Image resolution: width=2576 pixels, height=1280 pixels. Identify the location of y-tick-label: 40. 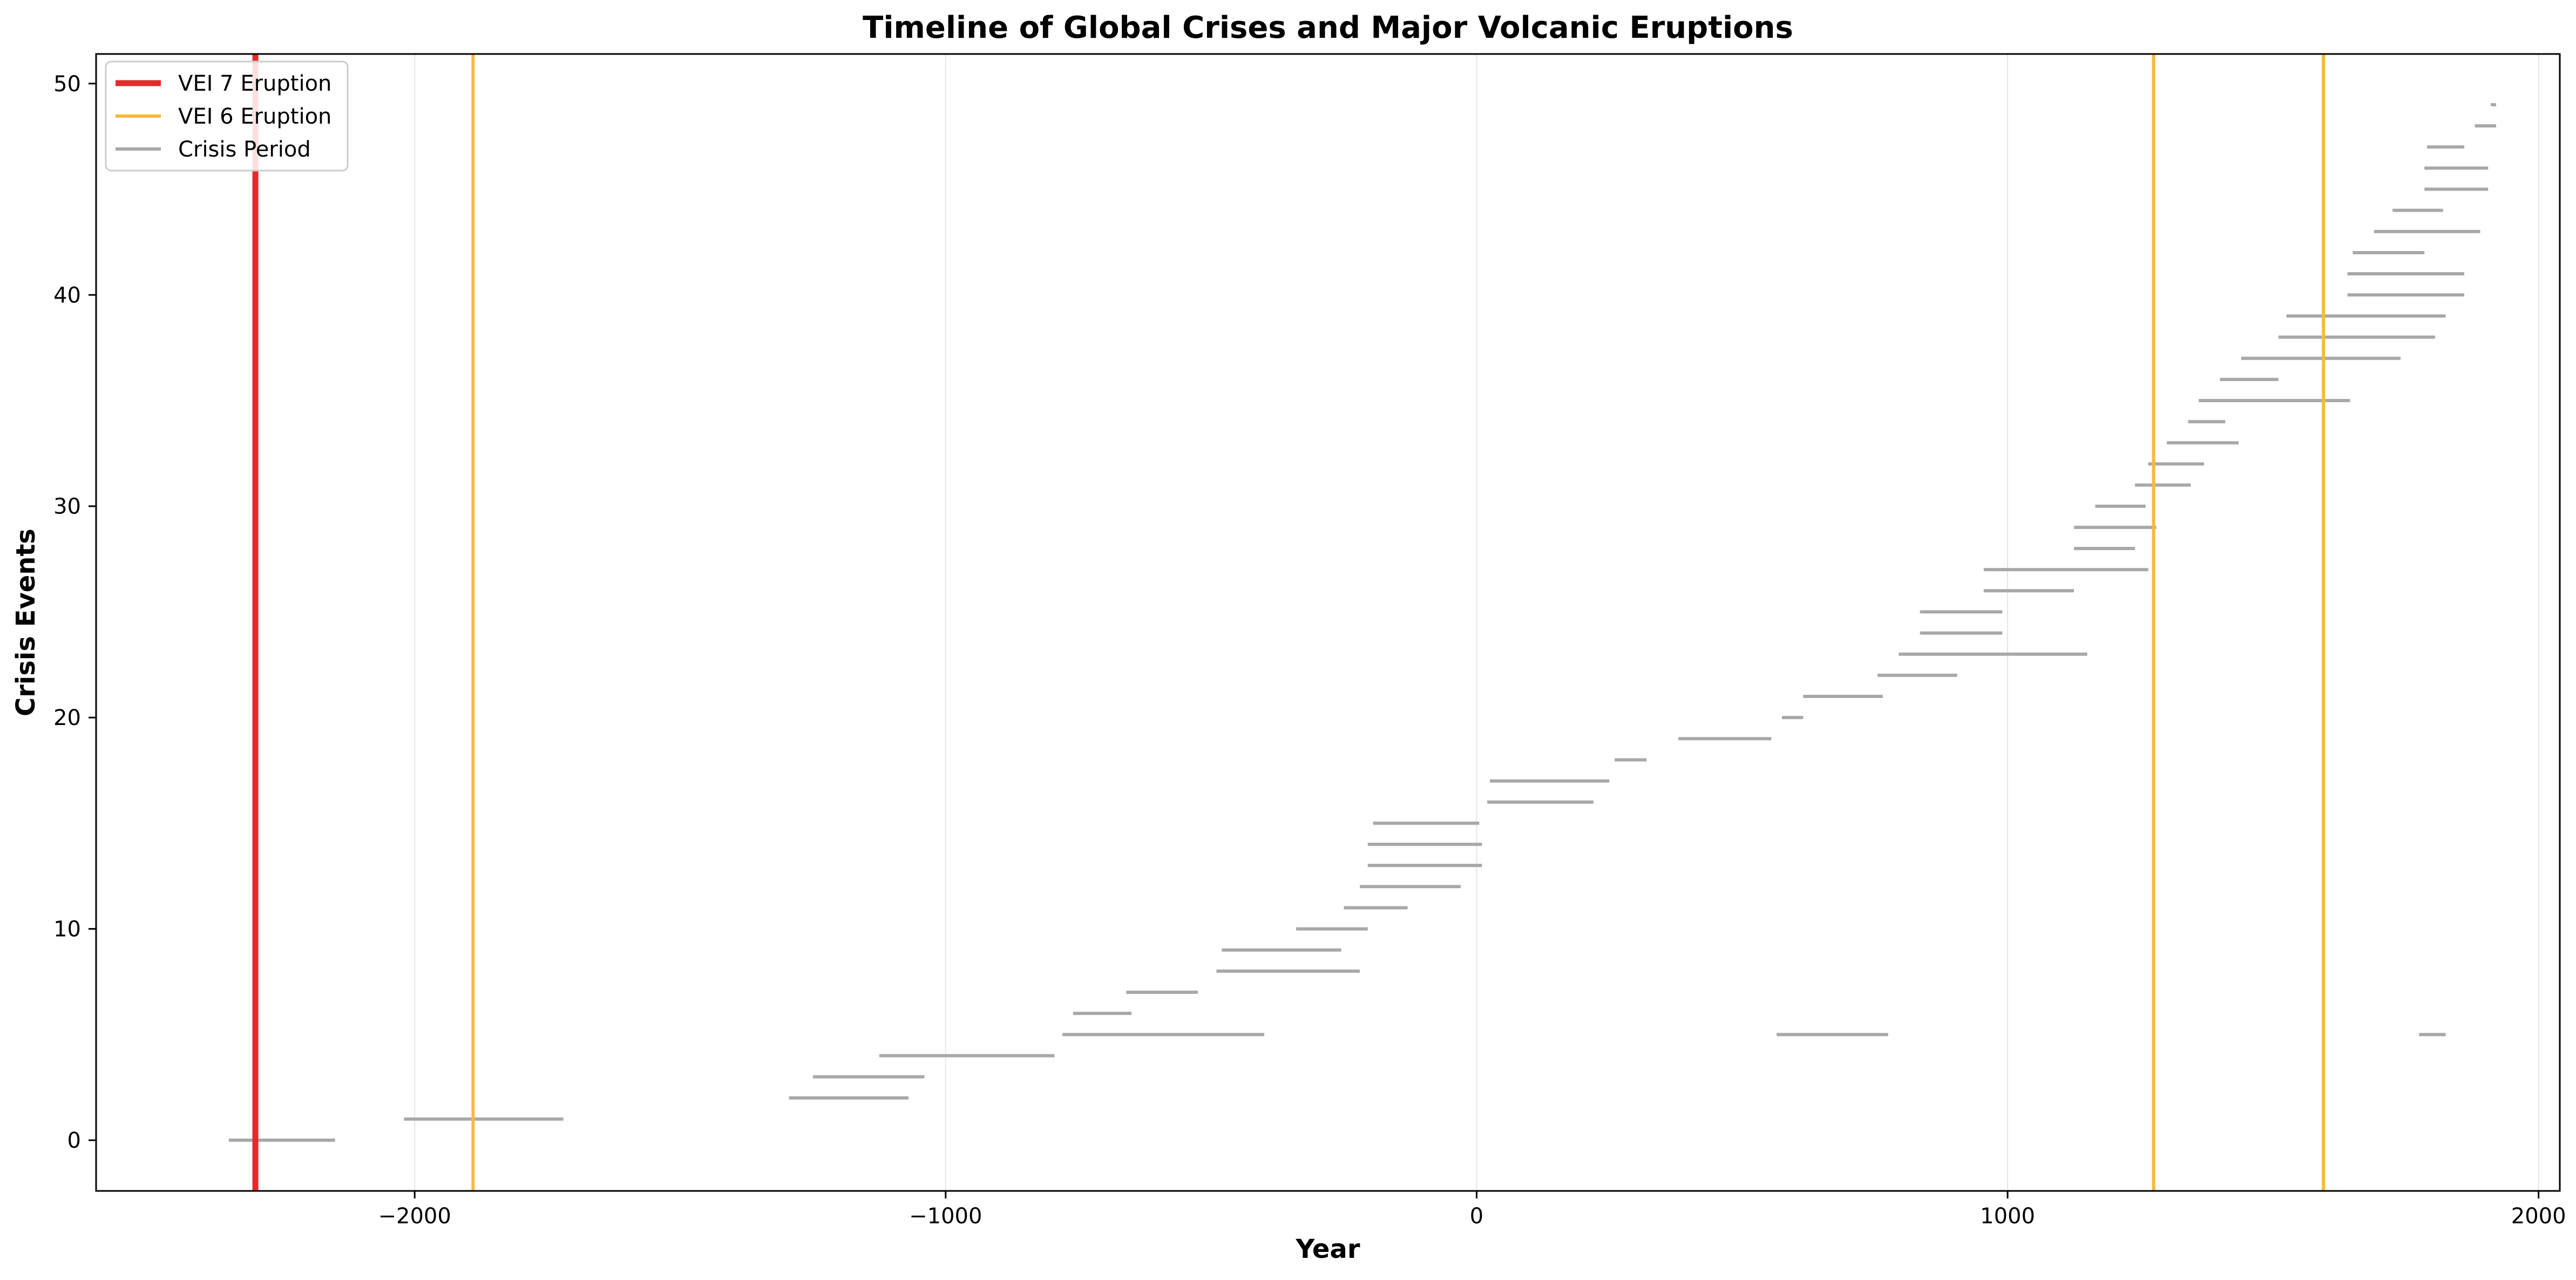
(67, 295).